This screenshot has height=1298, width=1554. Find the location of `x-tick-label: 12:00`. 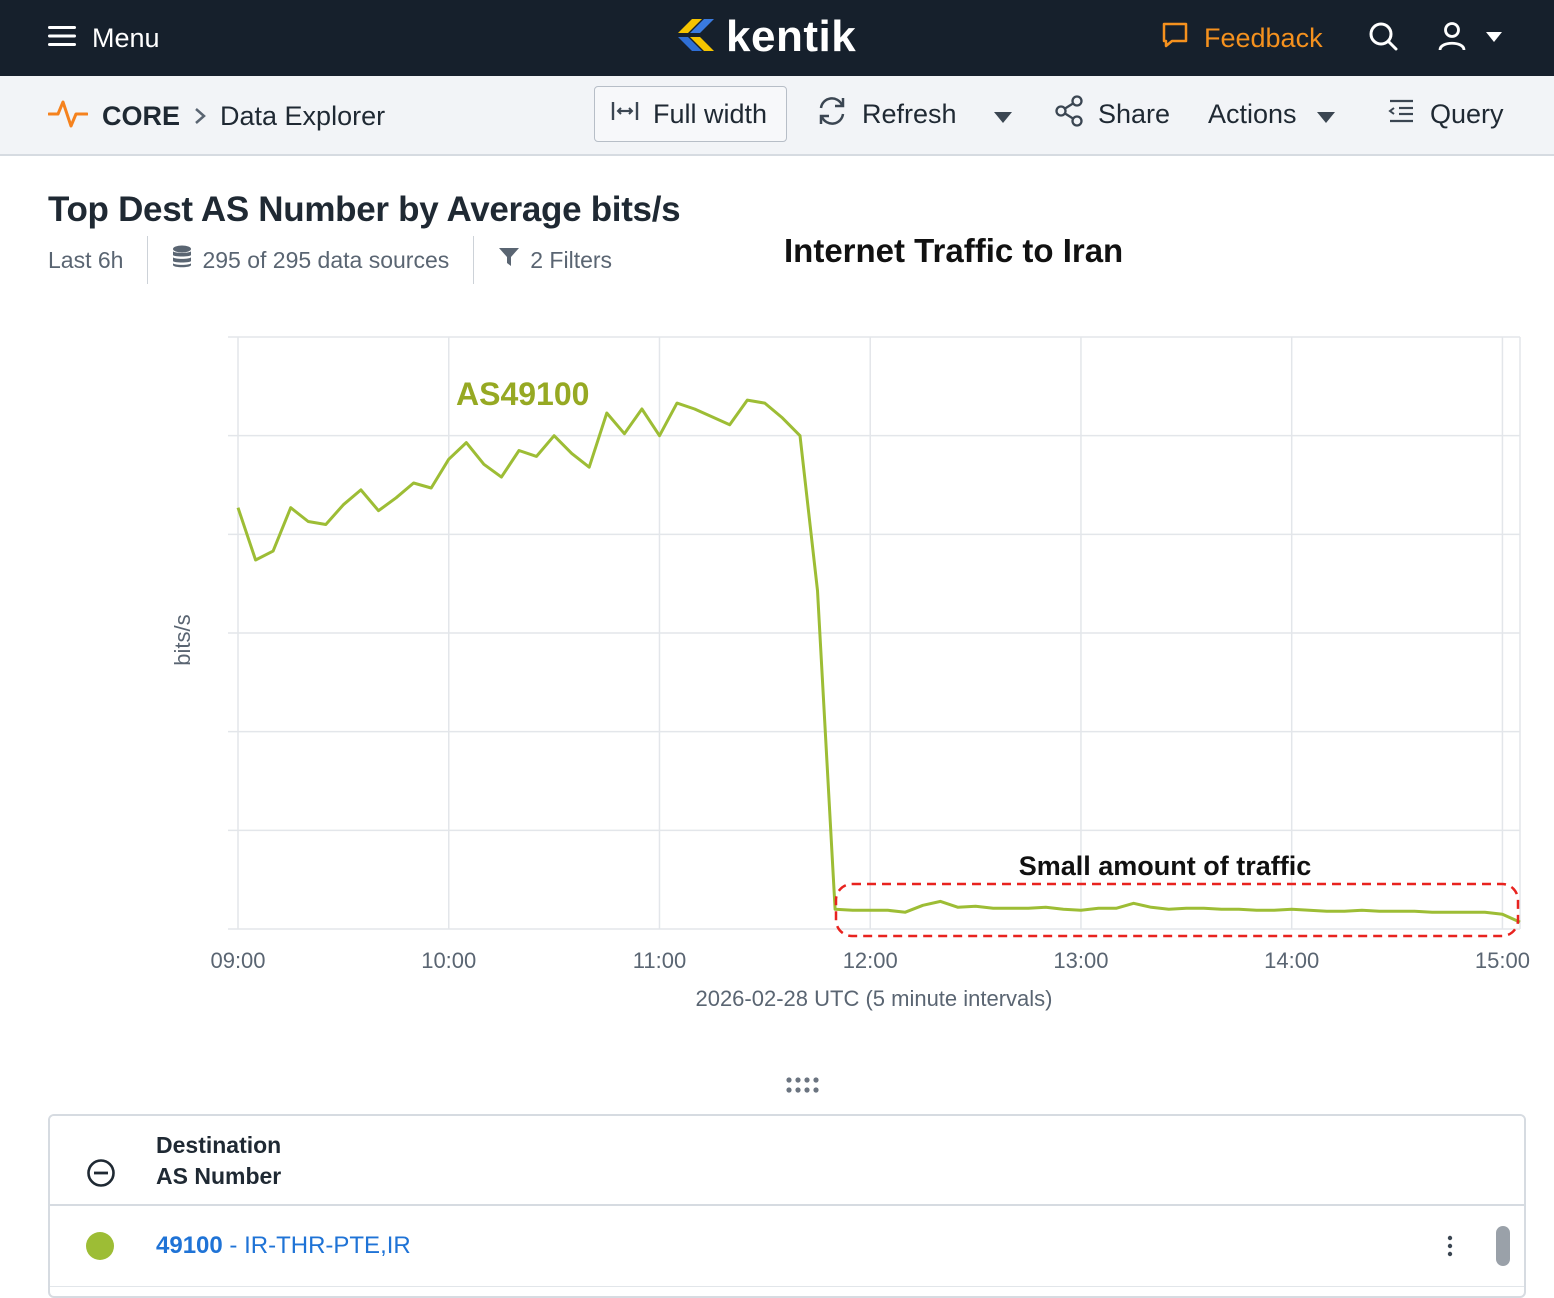

x-tick-label: 12:00 is located at coordinates (870, 960).